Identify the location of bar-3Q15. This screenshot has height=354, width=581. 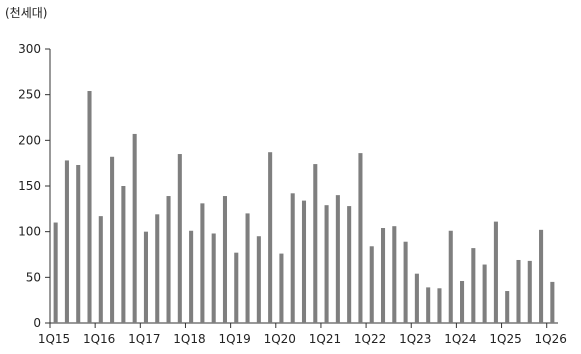
(78, 243).